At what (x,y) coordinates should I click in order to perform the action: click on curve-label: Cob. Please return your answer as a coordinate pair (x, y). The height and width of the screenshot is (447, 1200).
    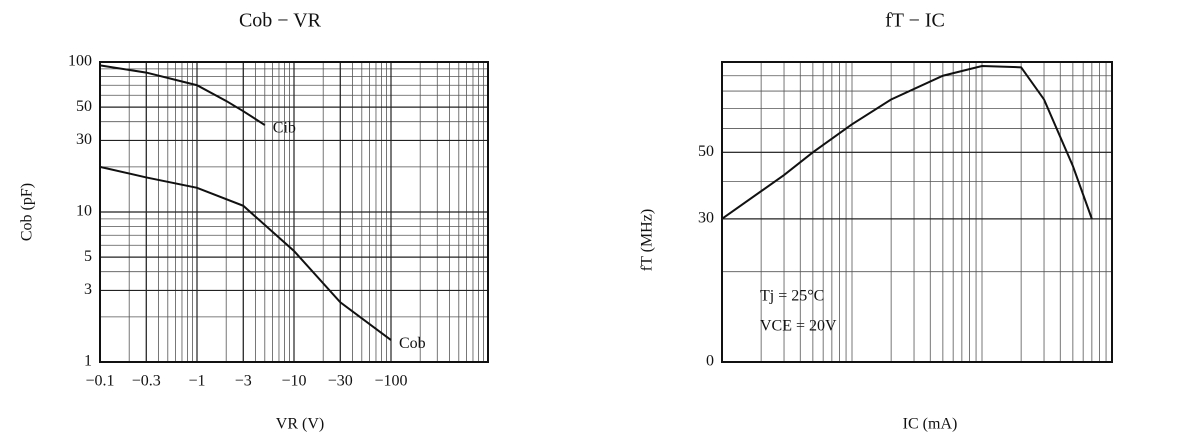
    Looking at the image, I should click on (412, 343).